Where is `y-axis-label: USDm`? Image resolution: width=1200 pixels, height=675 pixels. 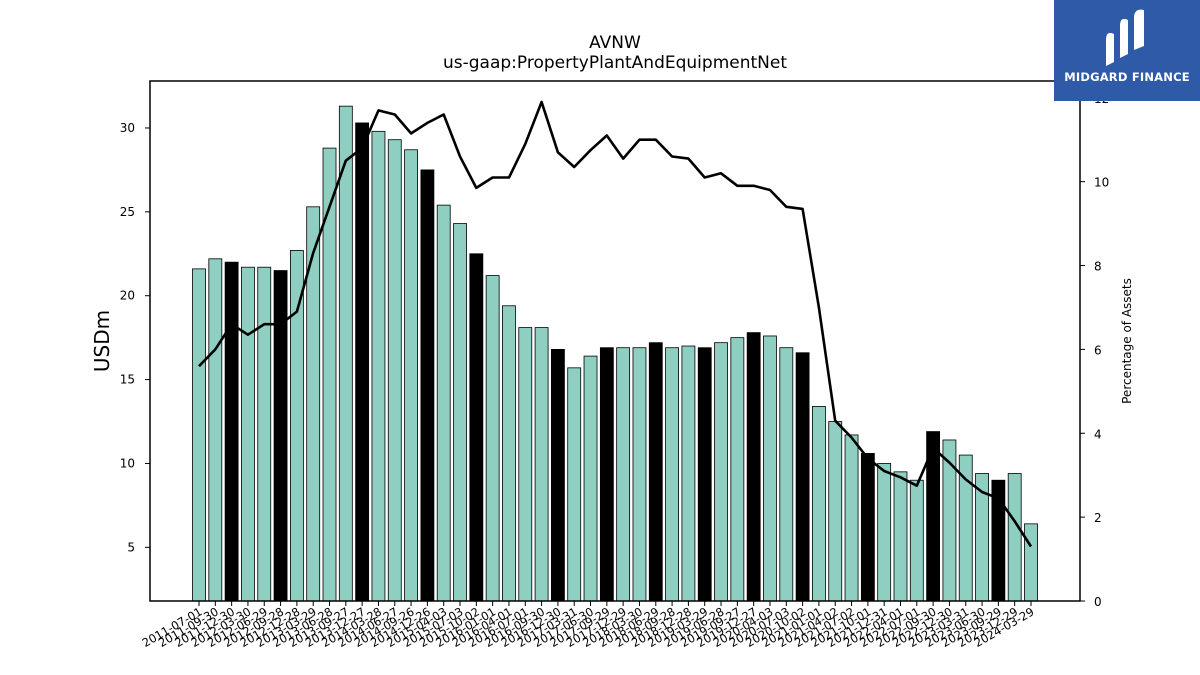
y-axis-label: USDm is located at coordinates (102, 341).